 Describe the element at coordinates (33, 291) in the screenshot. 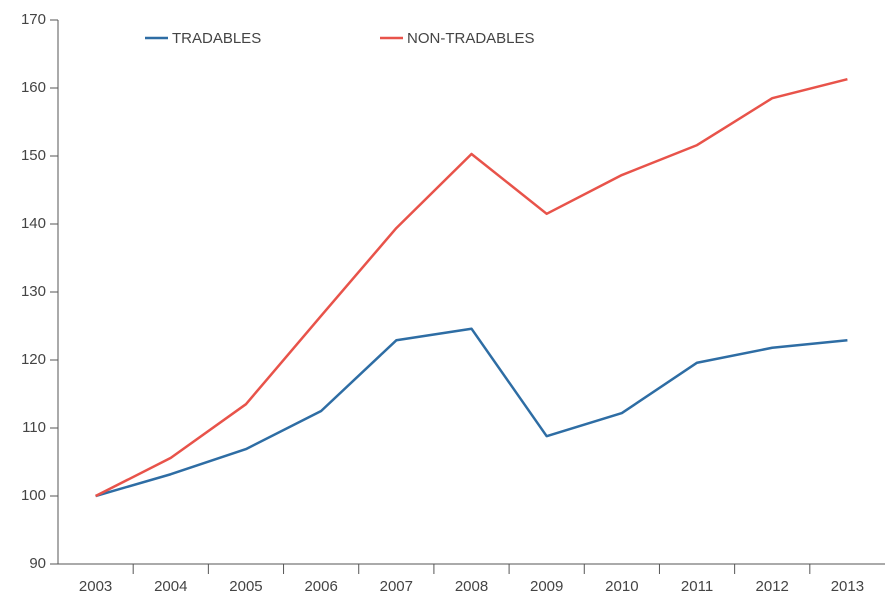

I see `y-tick-label: 130` at that location.